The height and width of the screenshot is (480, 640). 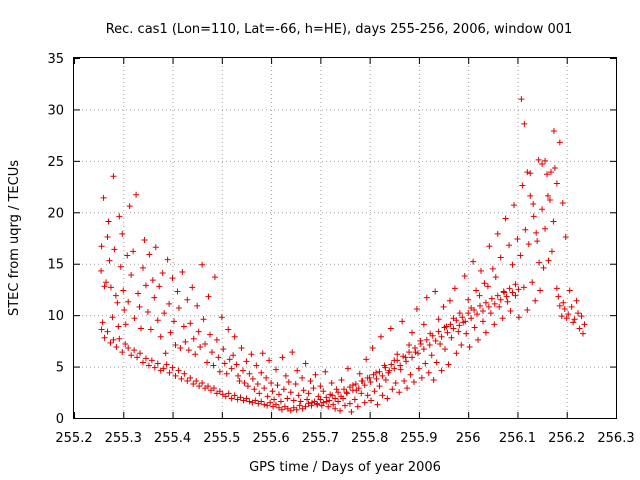 What do you see at coordinates (517, 438) in the screenshot?
I see `x-tick-label: 256.1` at bounding box center [517, 438].